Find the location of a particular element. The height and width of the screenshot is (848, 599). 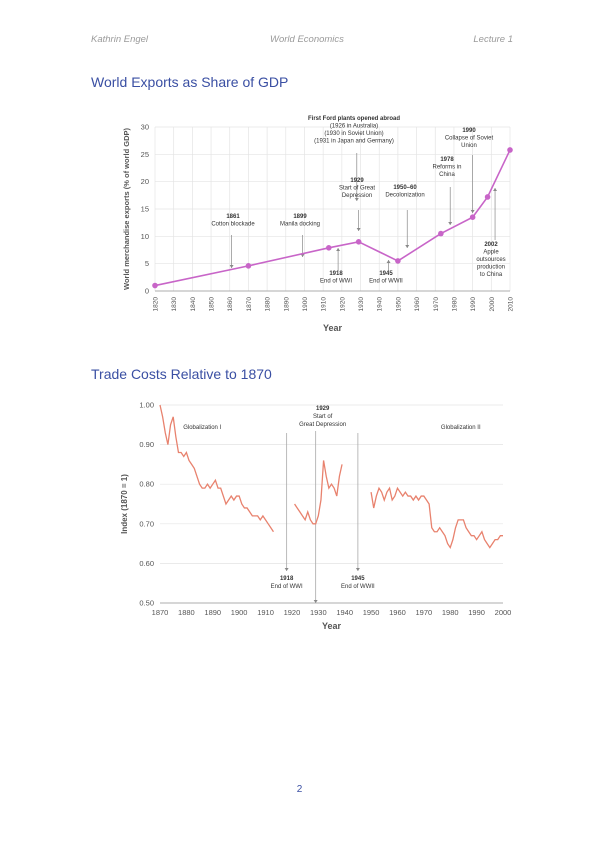

y-tick-label: 25 is located at coordinates (145, 154).